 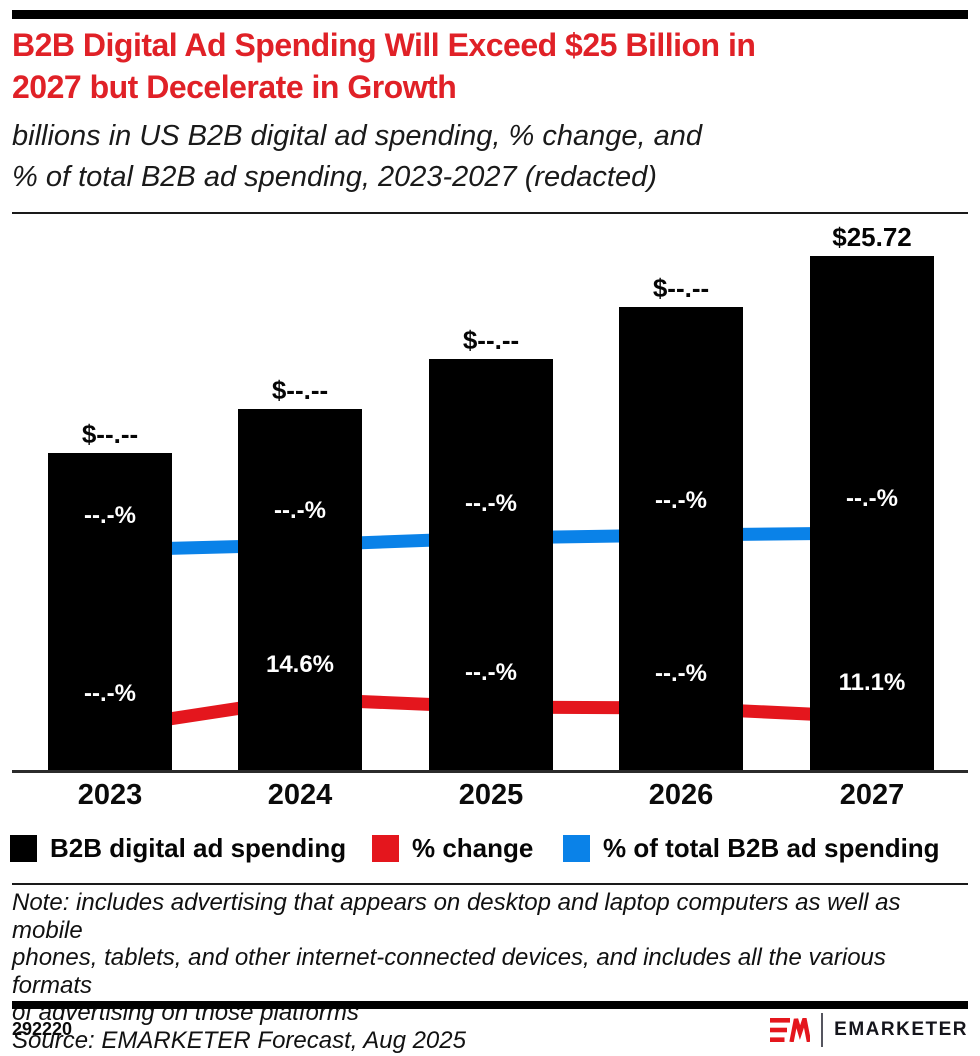 I want to click on legend-item-2: % change, so click(x=452, y=848).